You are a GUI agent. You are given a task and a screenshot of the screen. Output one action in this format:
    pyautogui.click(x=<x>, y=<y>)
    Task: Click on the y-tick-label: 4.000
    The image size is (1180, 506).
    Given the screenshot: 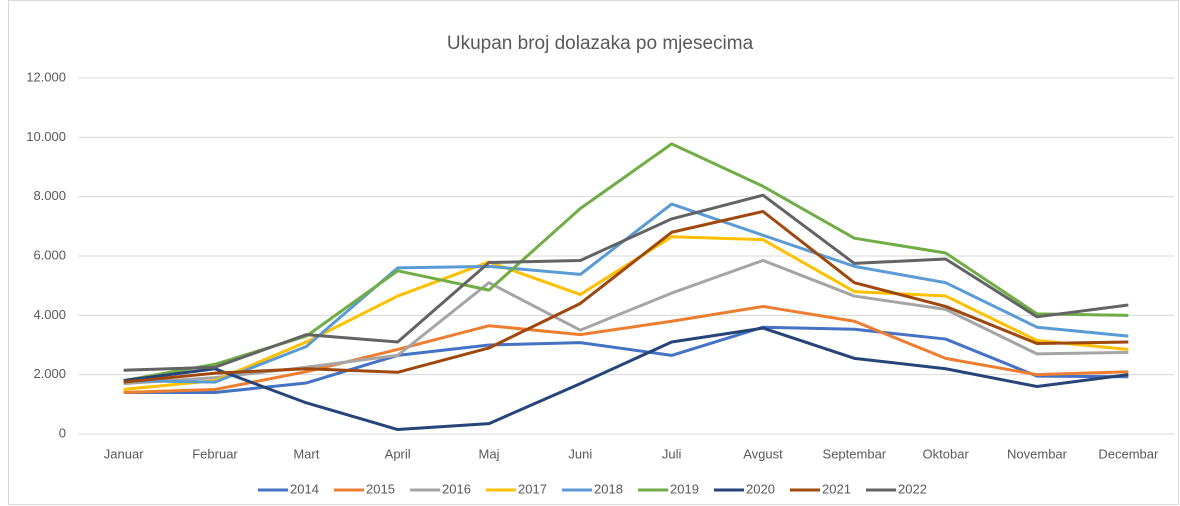 What is the action you would take?
    pyautogui.click(x=49, y=314)
    